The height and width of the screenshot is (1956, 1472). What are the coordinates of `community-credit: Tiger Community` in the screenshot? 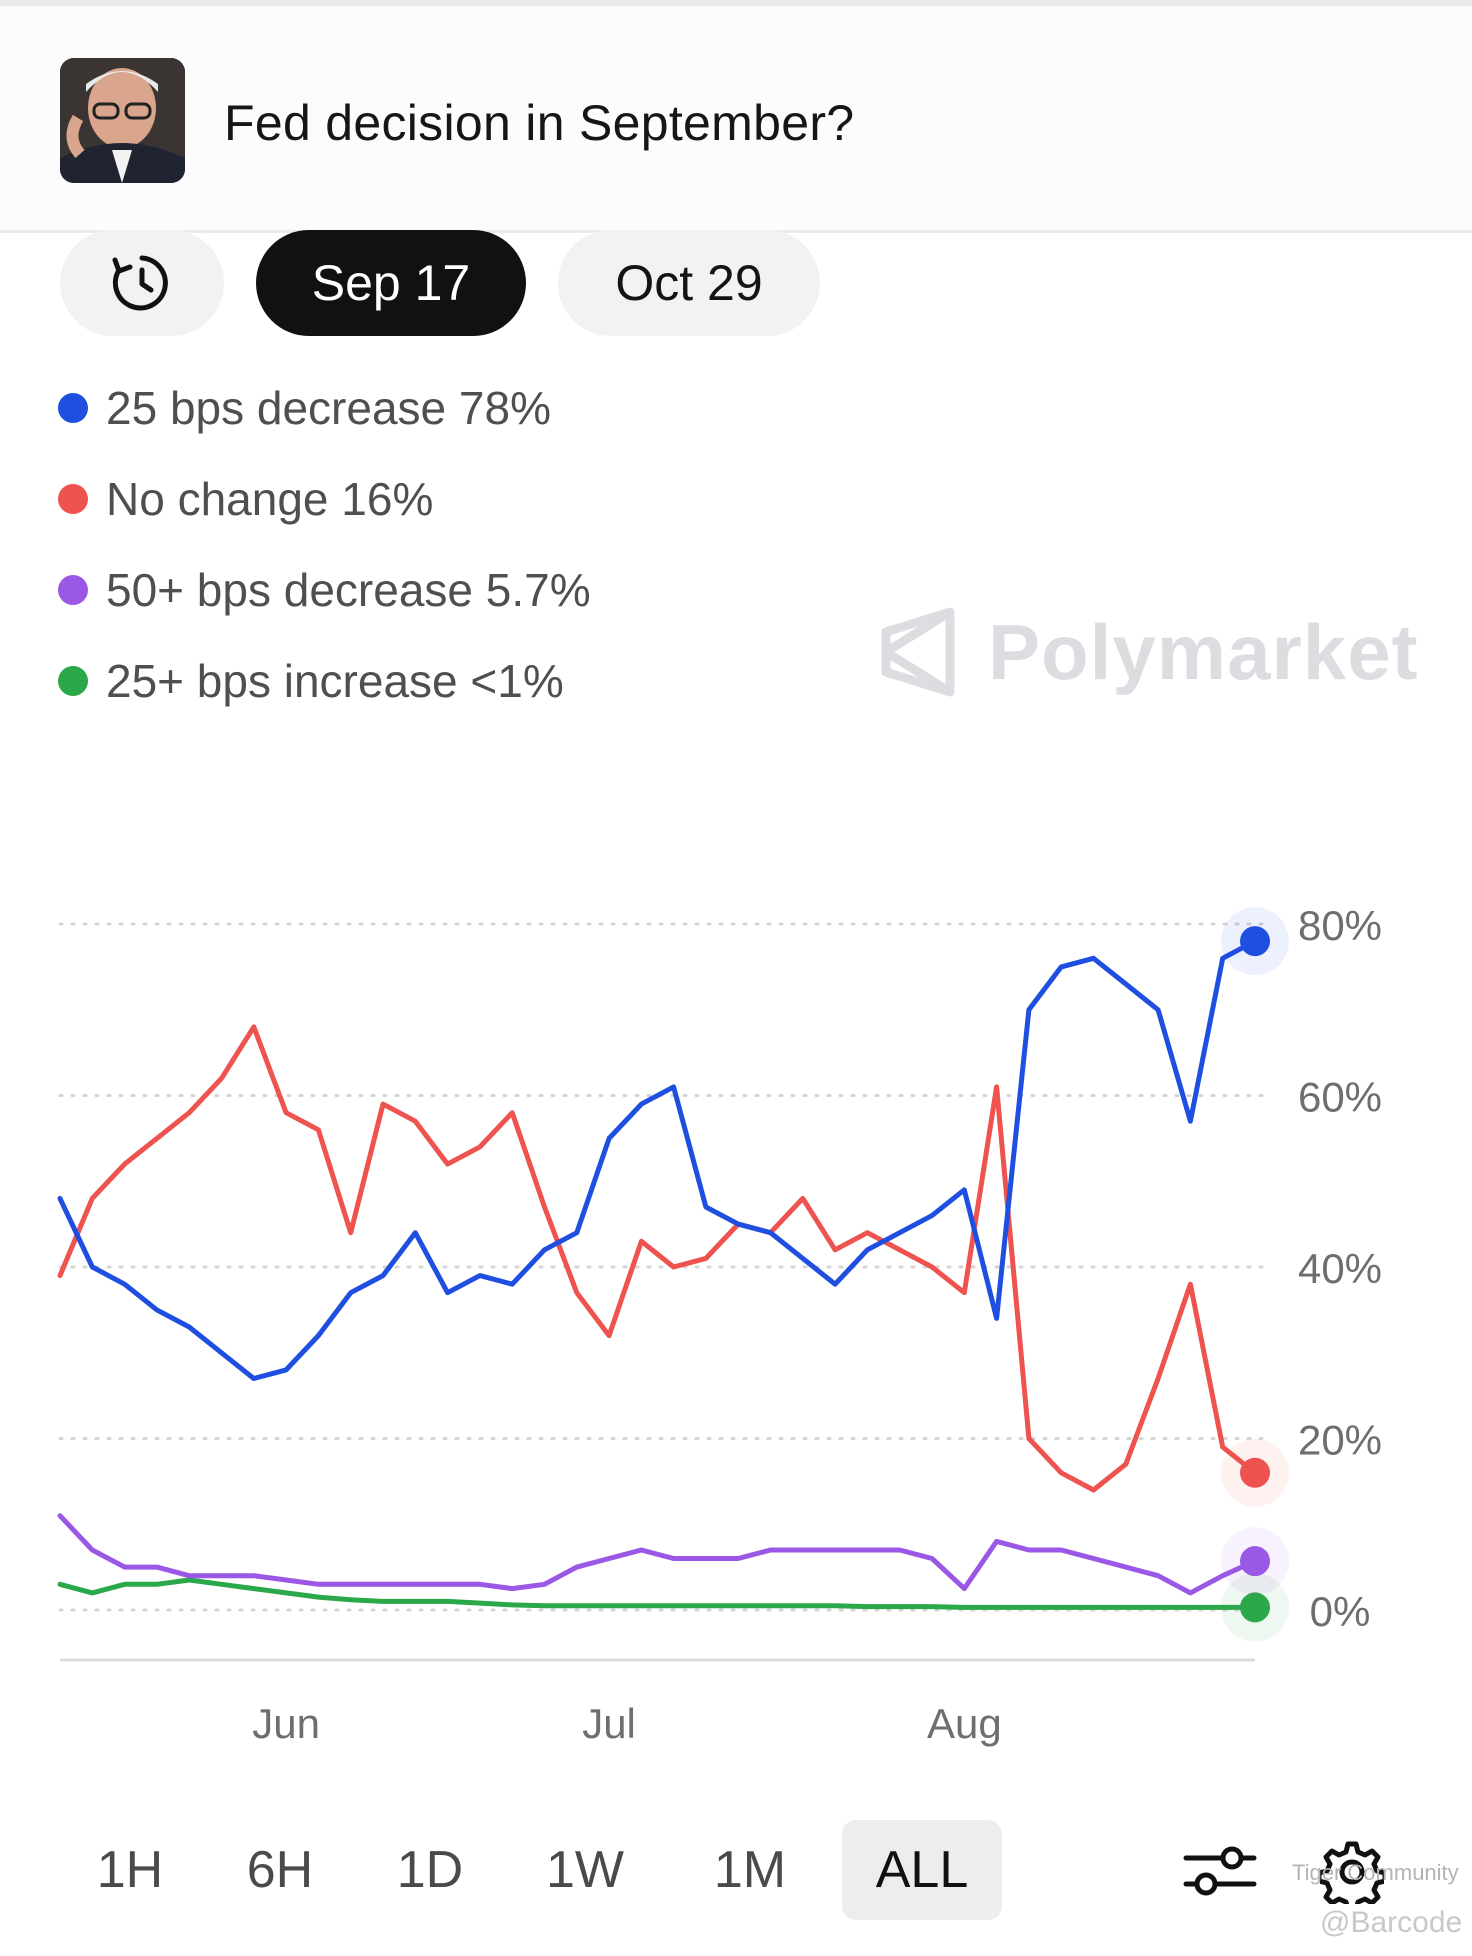 It's located at (1375, 1872).